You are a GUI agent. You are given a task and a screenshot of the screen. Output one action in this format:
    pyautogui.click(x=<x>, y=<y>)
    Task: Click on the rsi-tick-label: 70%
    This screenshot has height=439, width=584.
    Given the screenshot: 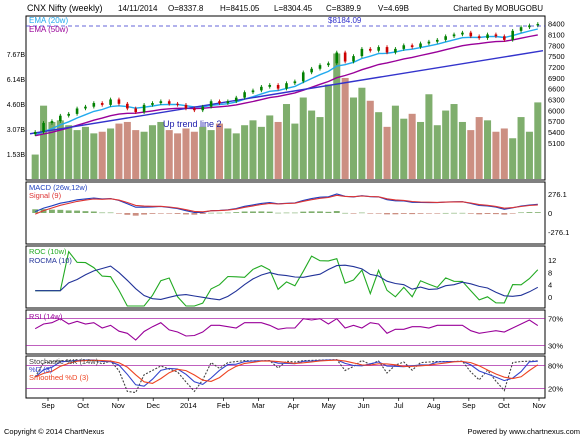 What is the action you would take?
    pyautogui.click(x=555, y=319)
    